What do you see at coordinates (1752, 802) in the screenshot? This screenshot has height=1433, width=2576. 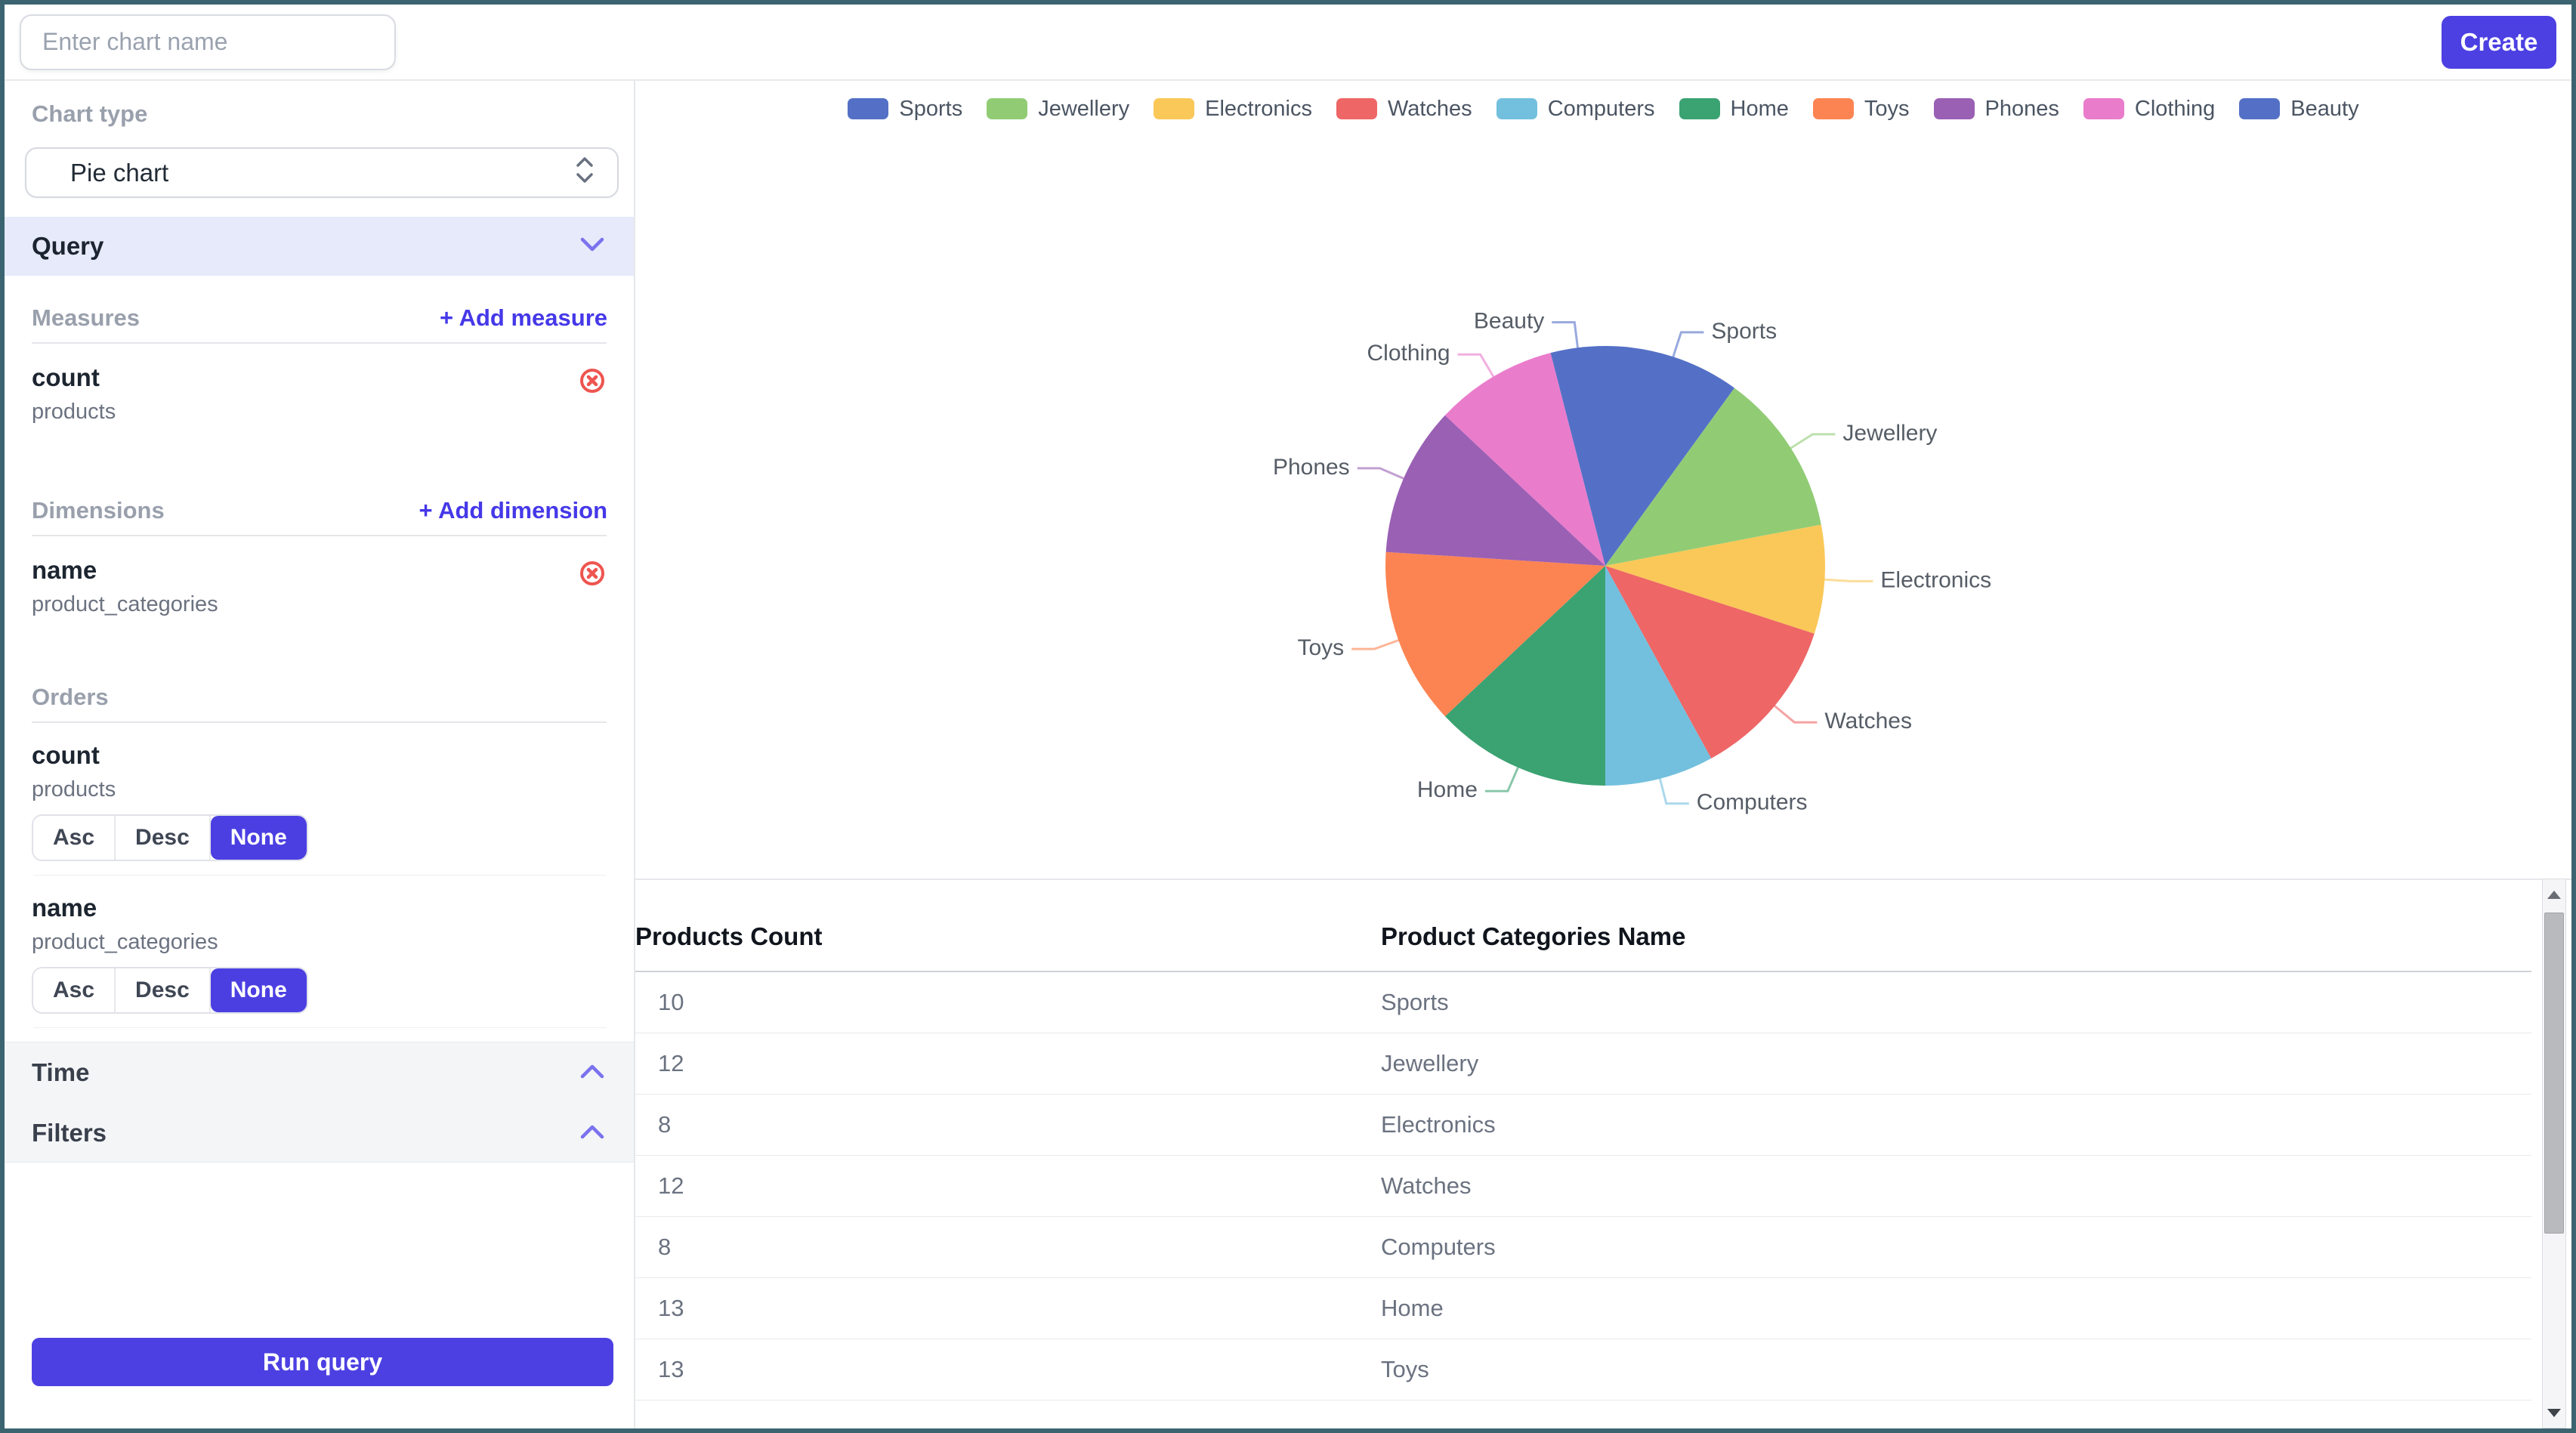 I see `pie-label-computers: Computers` at bounding box center [1752, 802].